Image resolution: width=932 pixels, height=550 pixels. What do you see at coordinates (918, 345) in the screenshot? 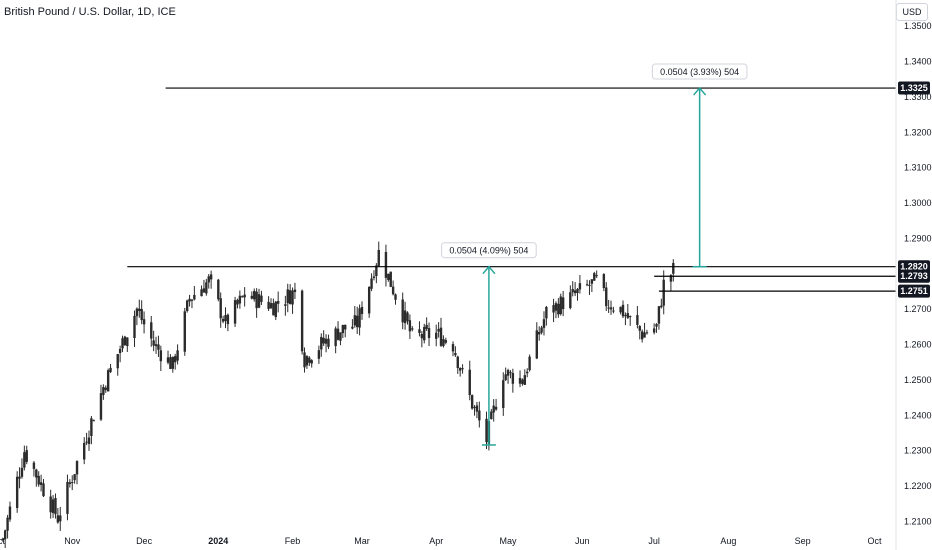
I see `price-tick-label: 1.2600` at bounding box center [918, 345].